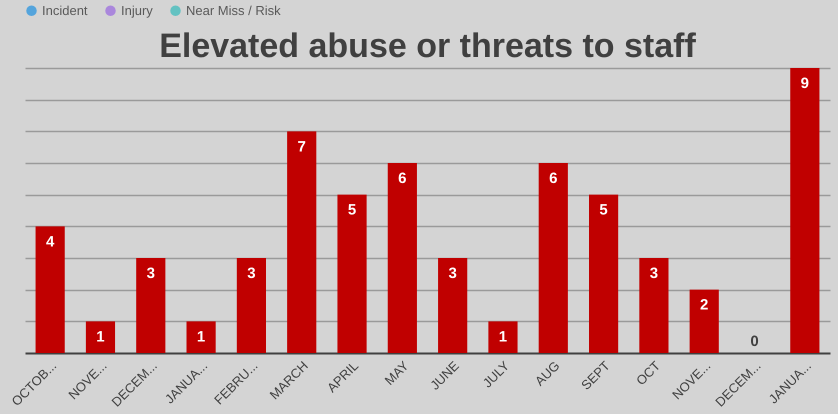  What do you see at coordinates (65, 10) in the screenshot?
I see `legend-label: Incident` at bounding box center [65, 10].